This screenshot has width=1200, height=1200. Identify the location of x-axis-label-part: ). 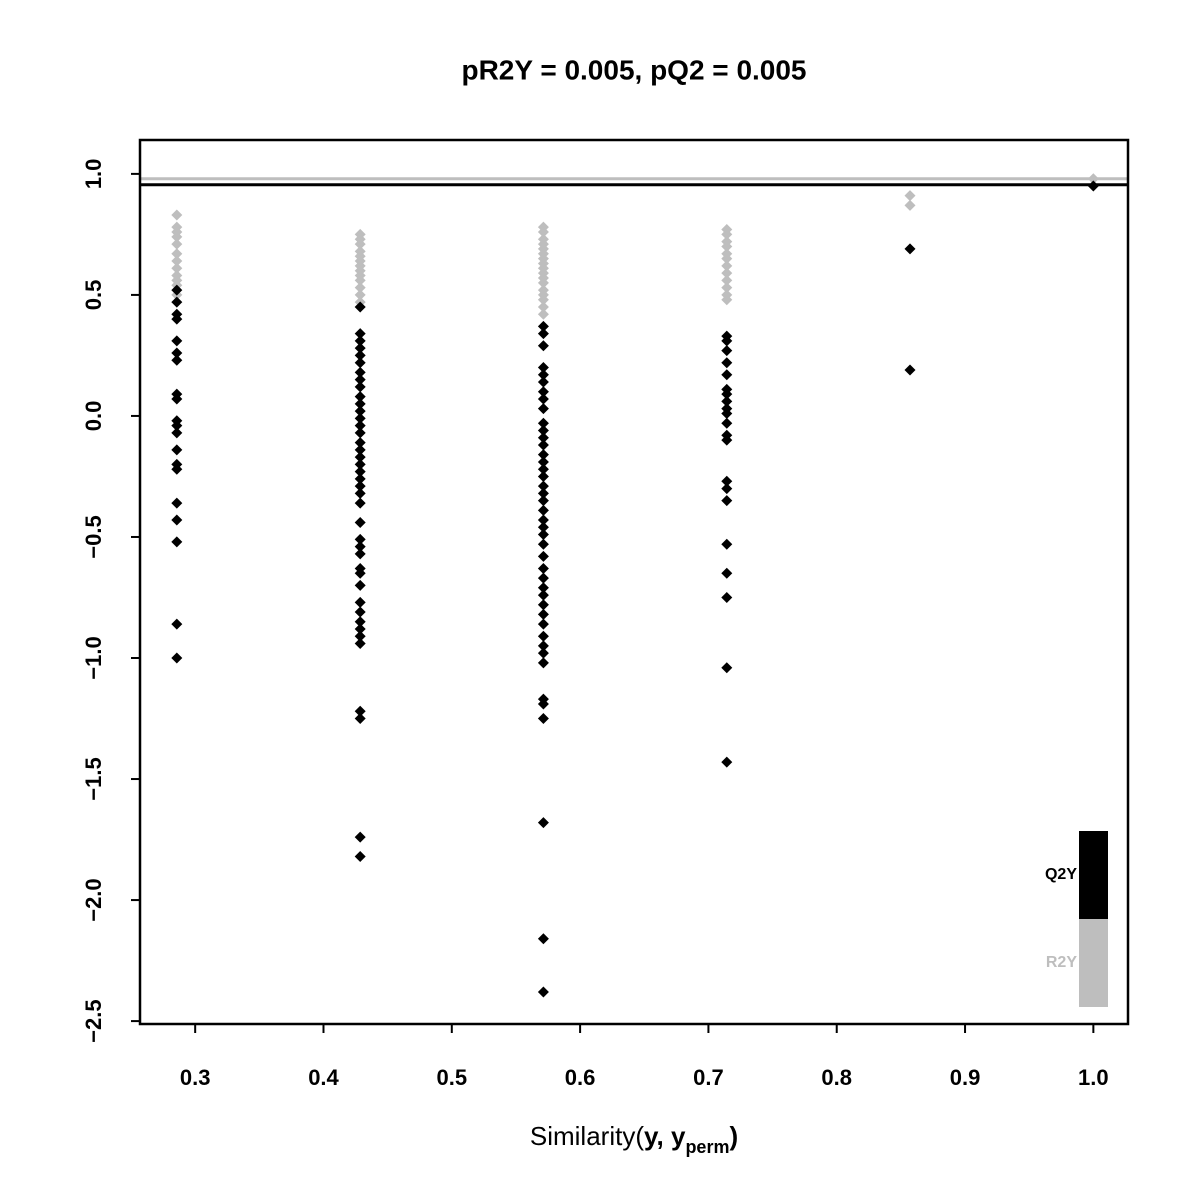
(733, 1136).